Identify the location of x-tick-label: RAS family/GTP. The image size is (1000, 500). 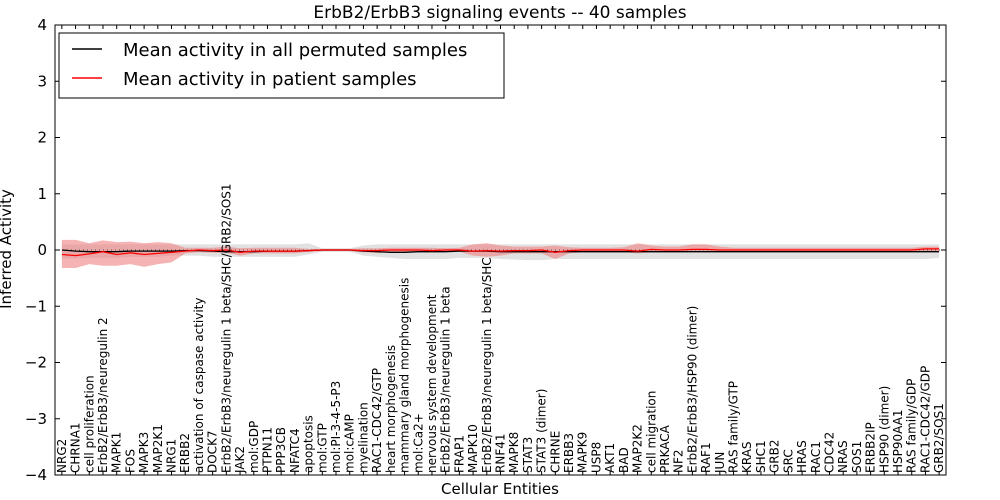
(734, 427).